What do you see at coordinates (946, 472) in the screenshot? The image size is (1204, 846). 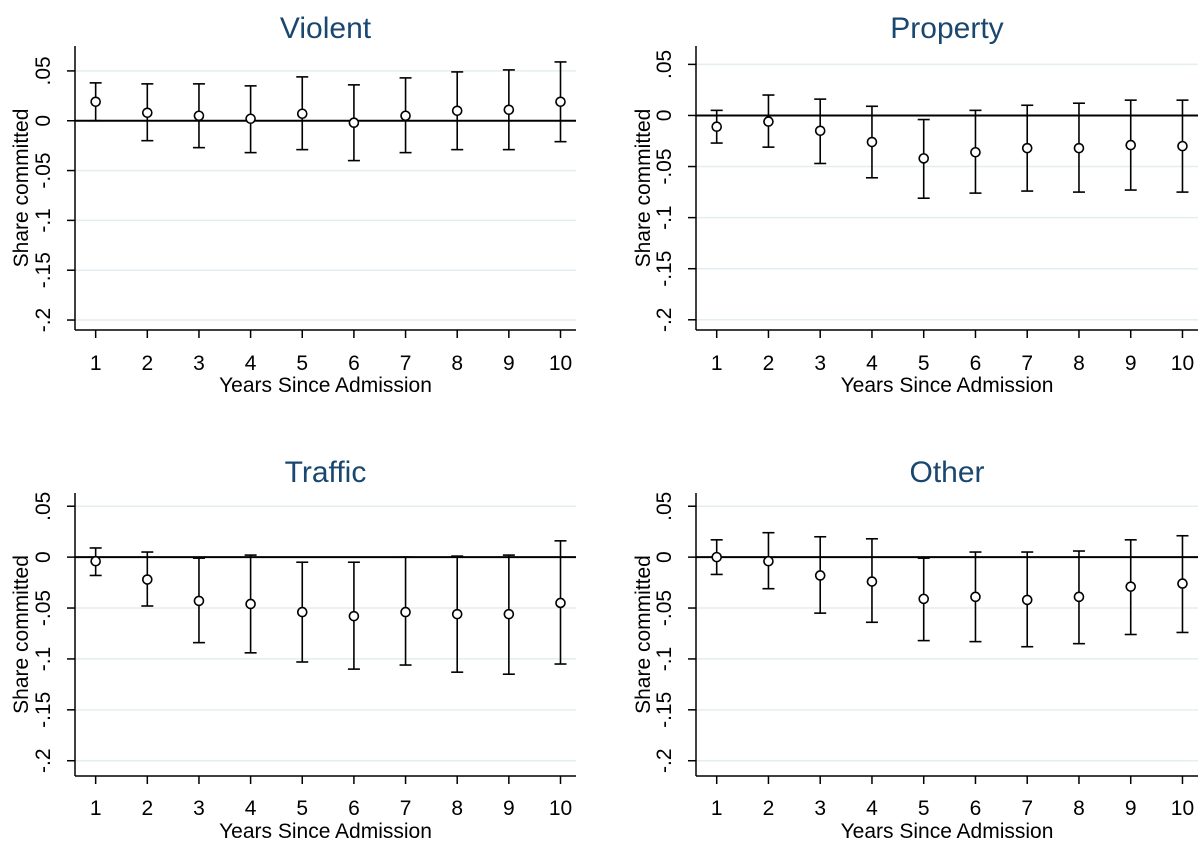 I see `panel-title: Other` at bounding box center [946, 472].